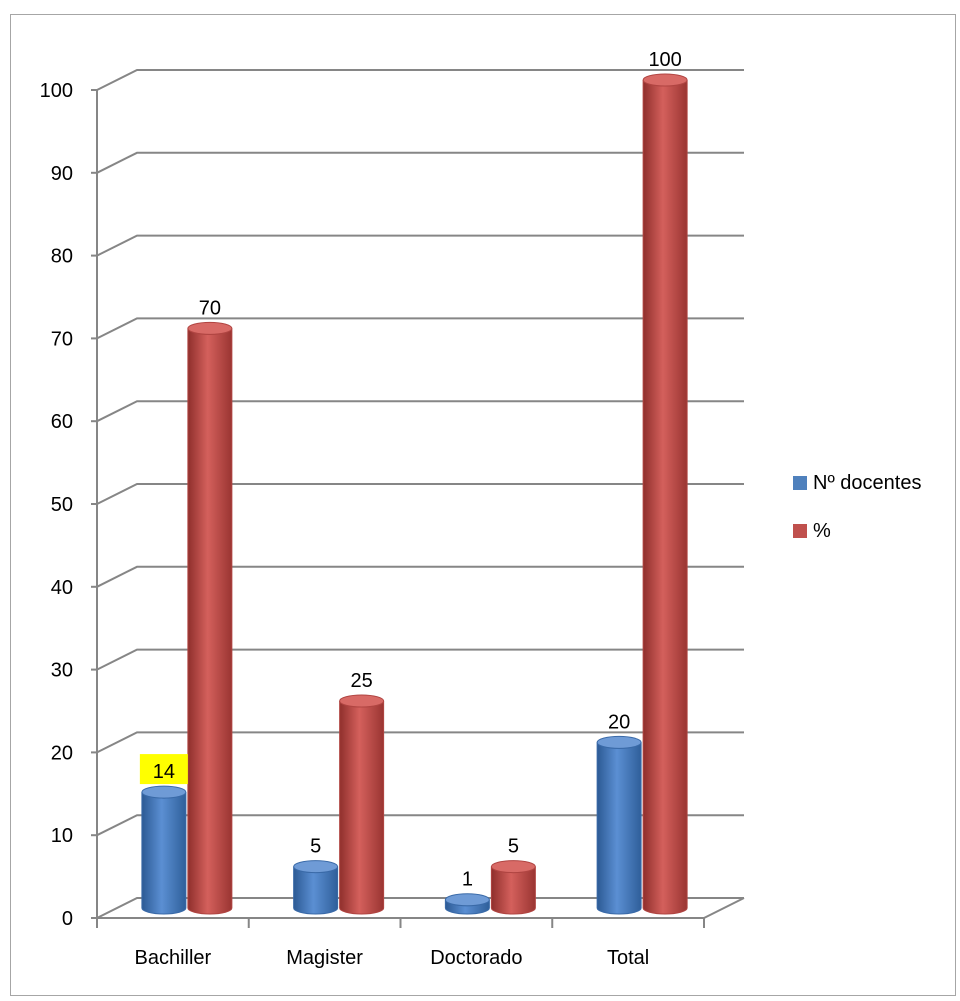  I want to click on y-tick-label: 40, so click(62, 588).